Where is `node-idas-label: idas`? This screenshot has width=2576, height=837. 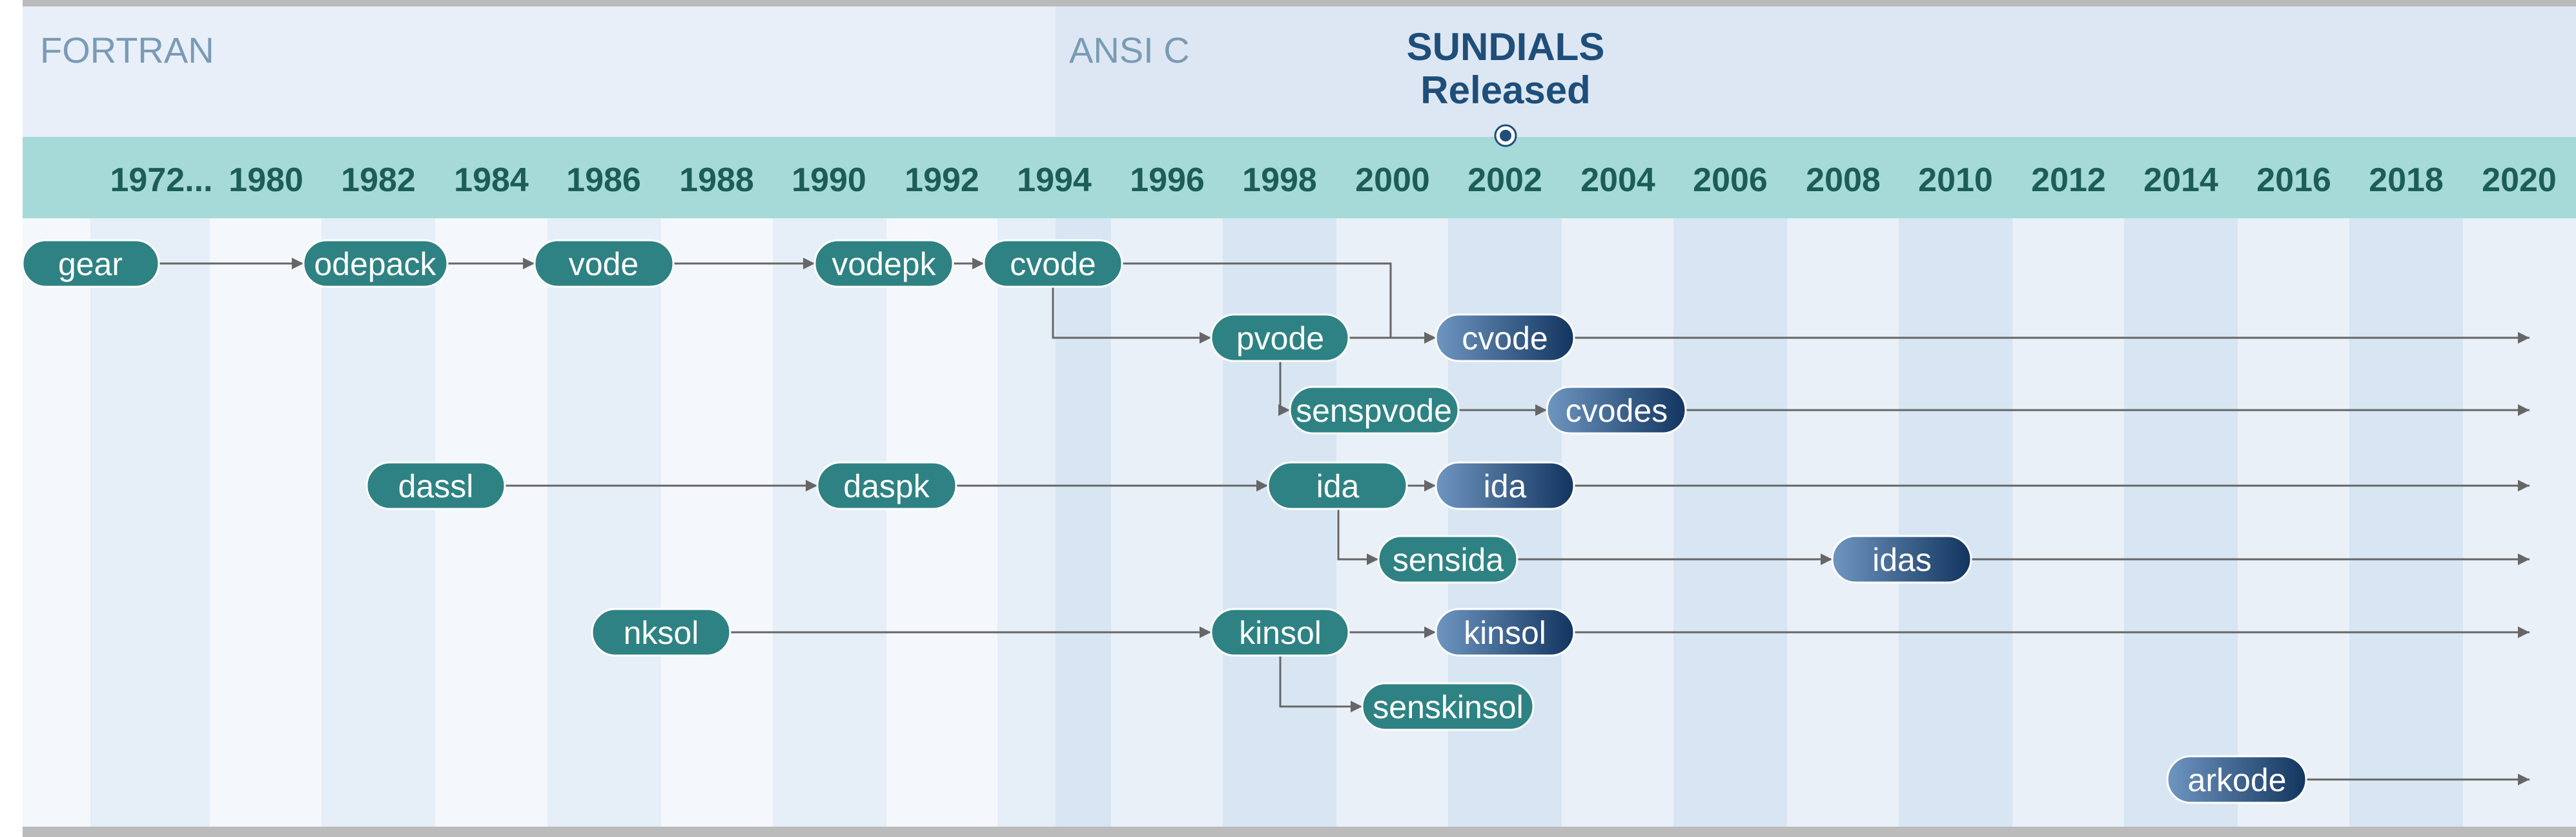 node-idas-label: idas is located at coordinates (1902, 560).